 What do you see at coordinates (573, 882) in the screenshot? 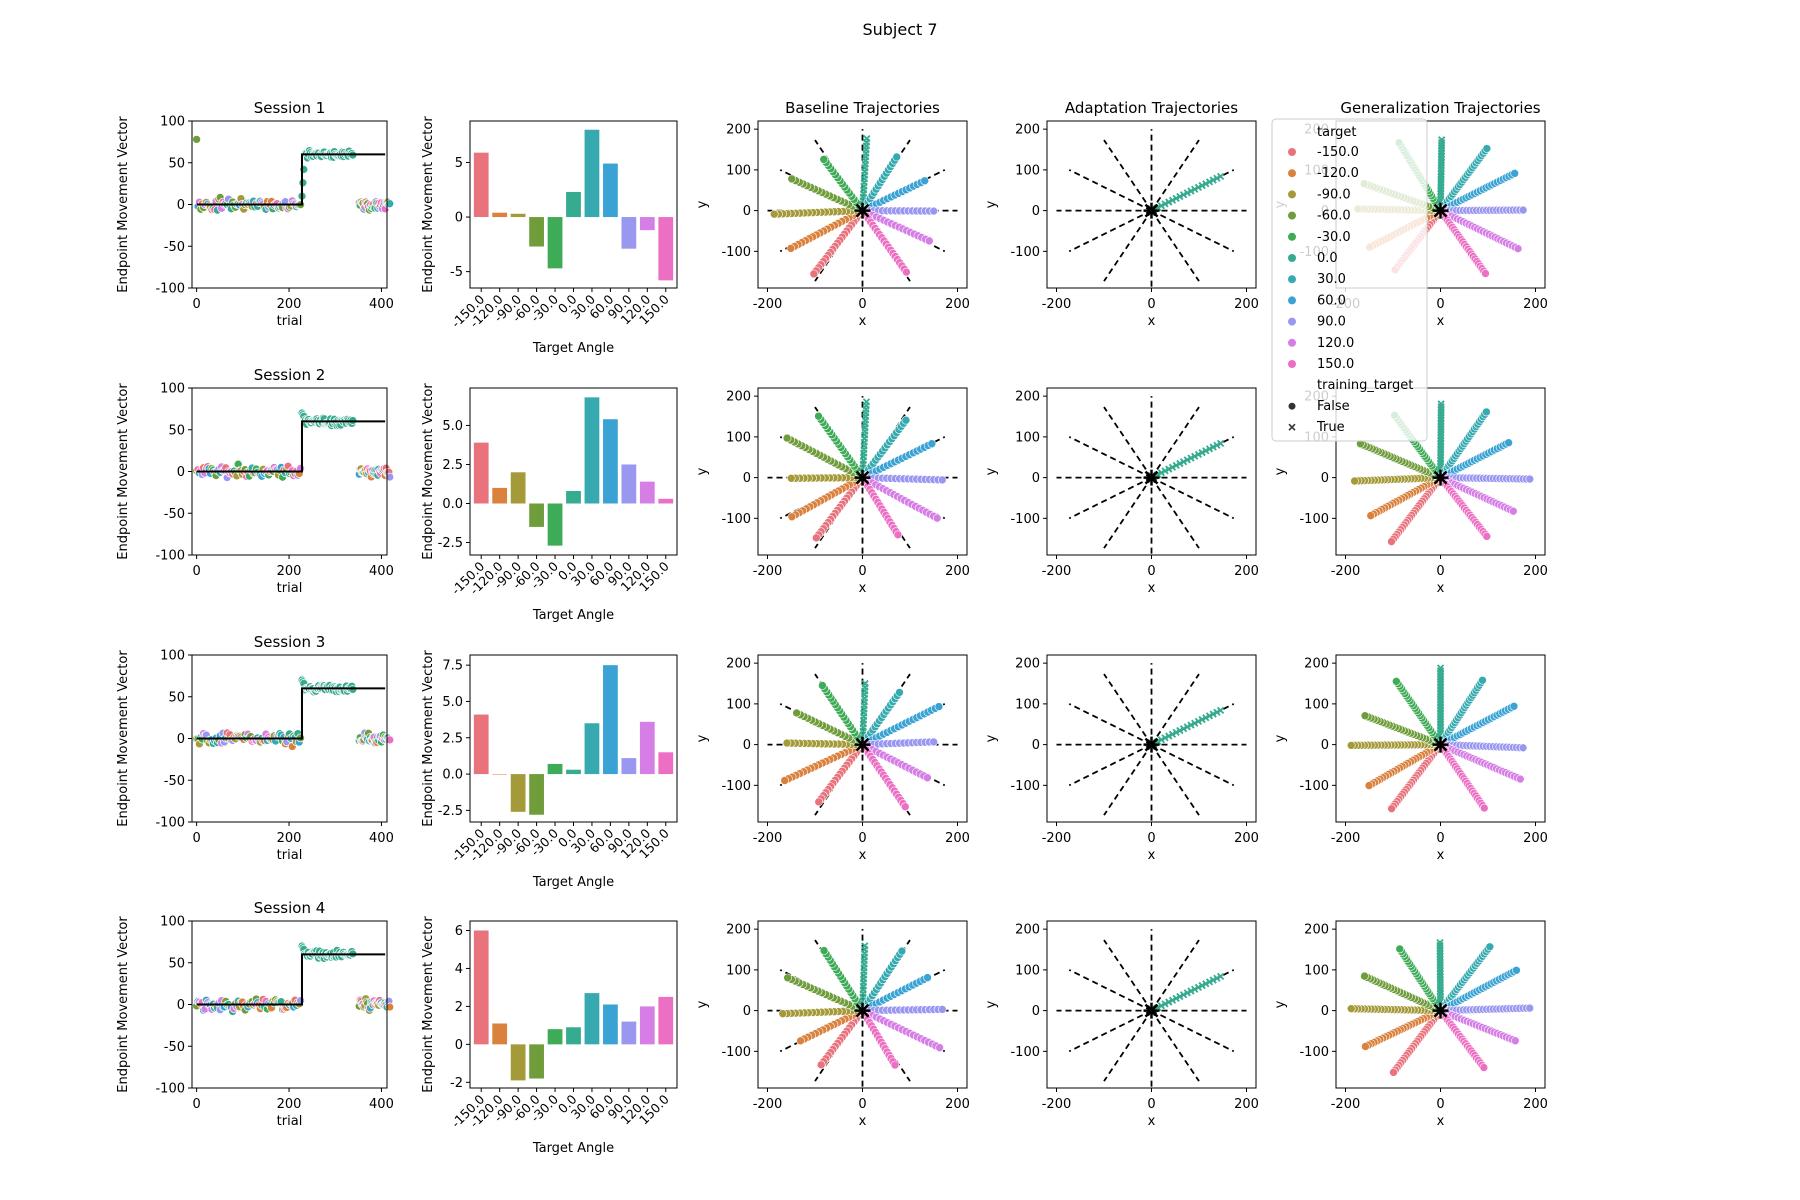
I see `x-axis-label: Target Angle` at bounding box center [573, 882].